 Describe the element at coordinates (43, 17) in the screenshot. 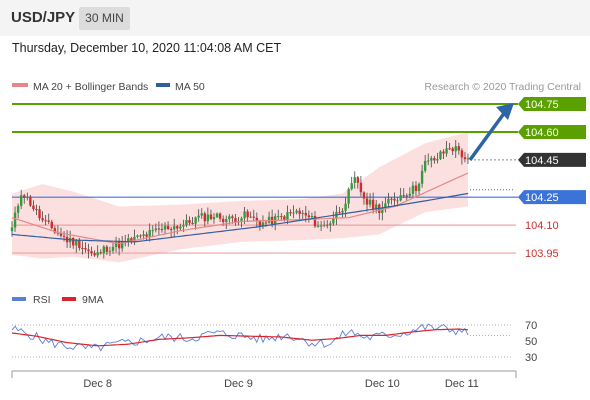

I see `currency-pair-title: USD/JPY` at that location.